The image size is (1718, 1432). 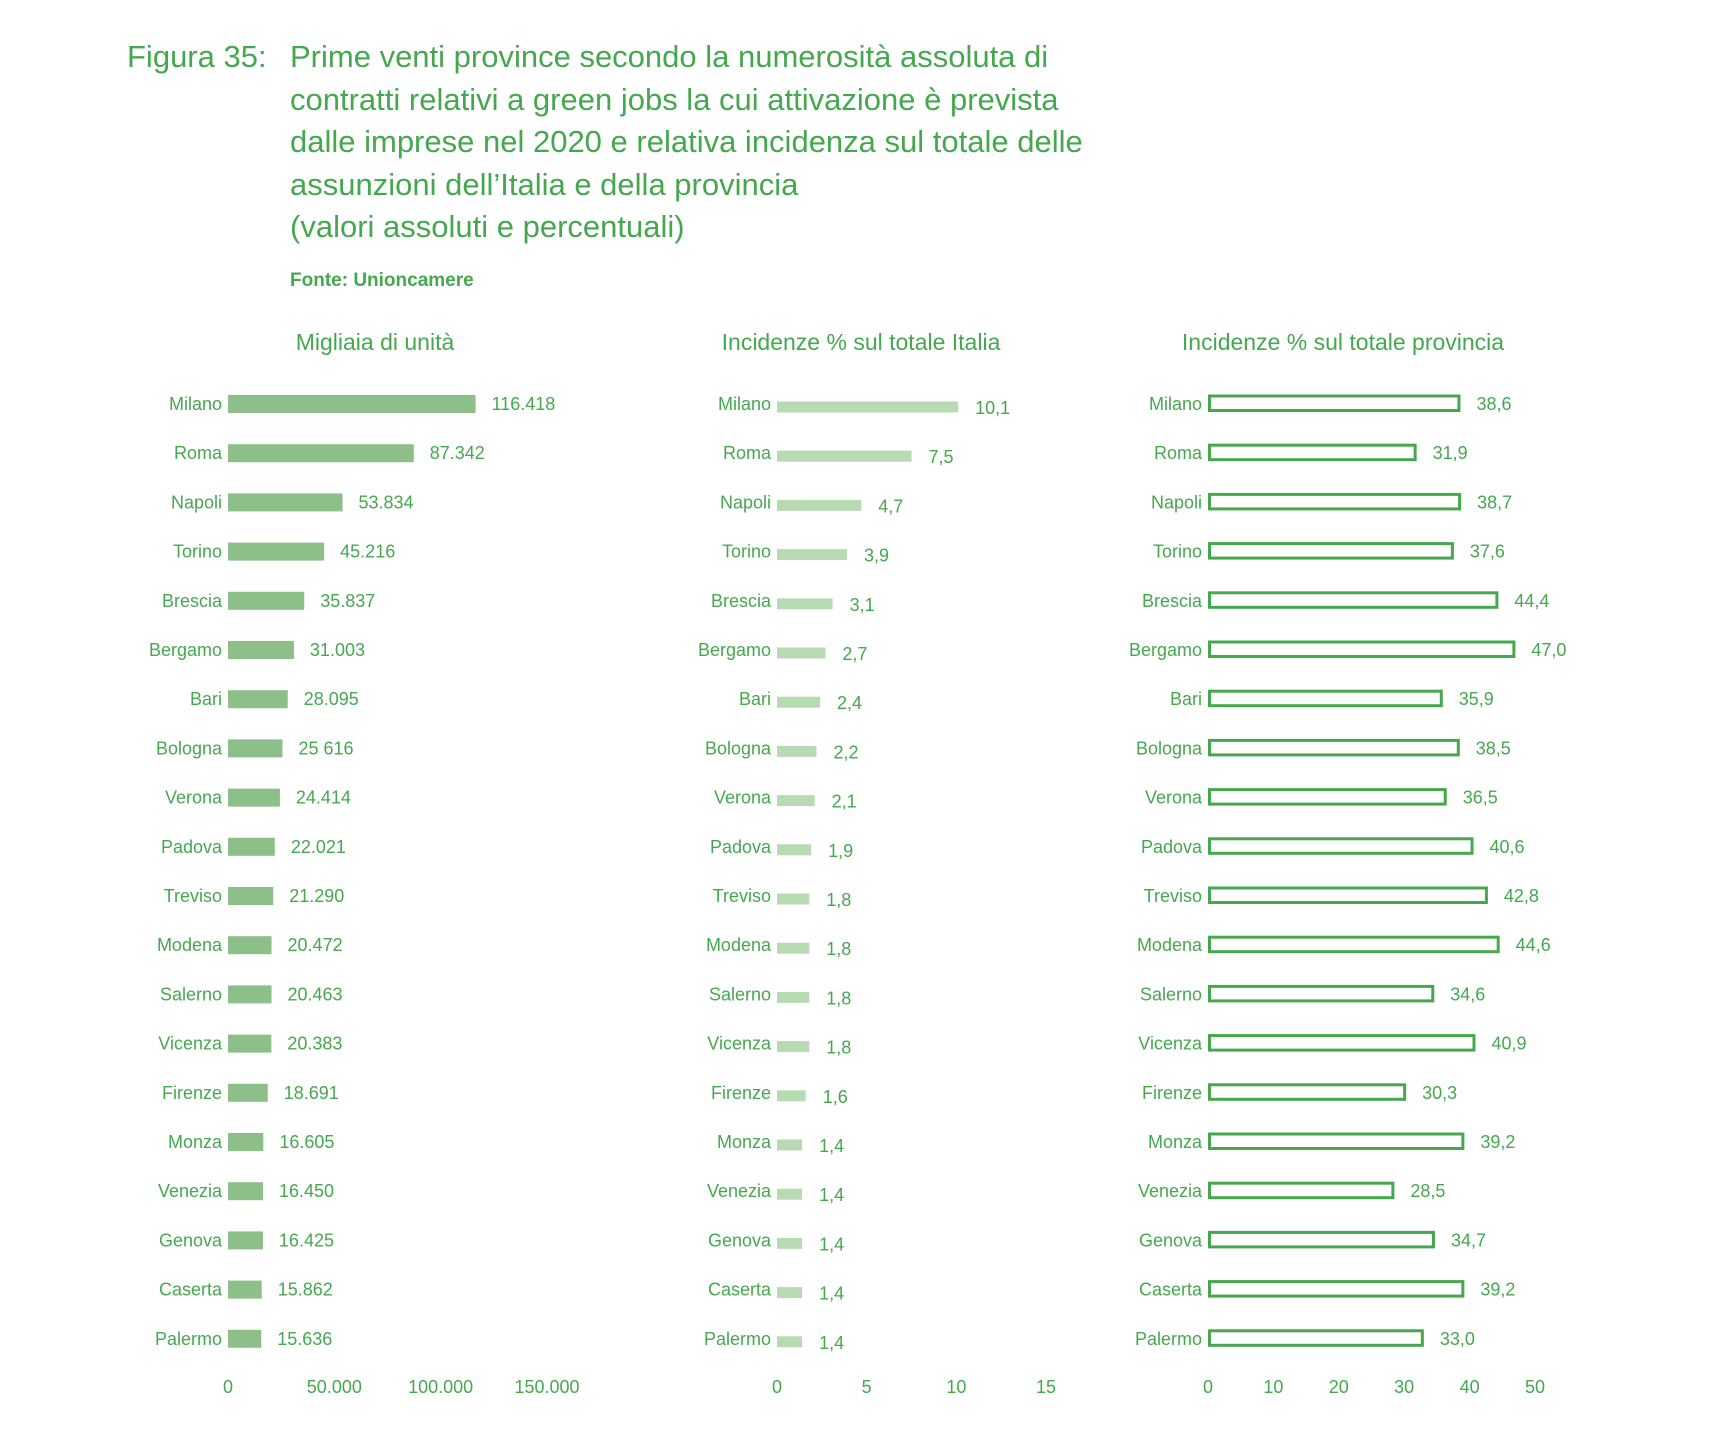 What do you see at coordinates (835, 1097) in the screenshot?
I see `value-label: 1,6` at bounding box center [835, 1097].